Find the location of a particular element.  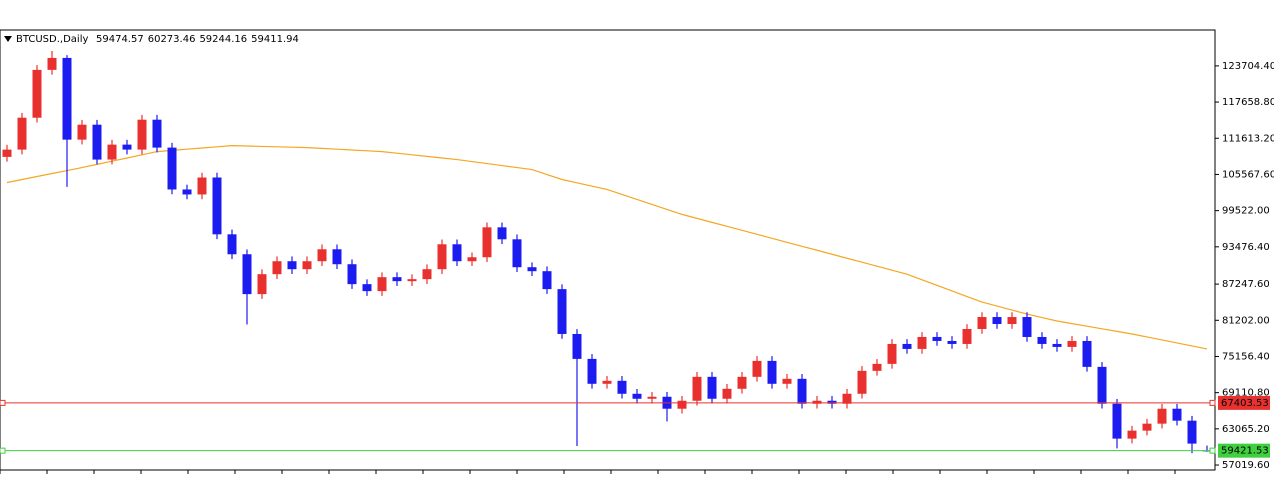

level-label: 67403.53 is located at coordinates (1245, 403).